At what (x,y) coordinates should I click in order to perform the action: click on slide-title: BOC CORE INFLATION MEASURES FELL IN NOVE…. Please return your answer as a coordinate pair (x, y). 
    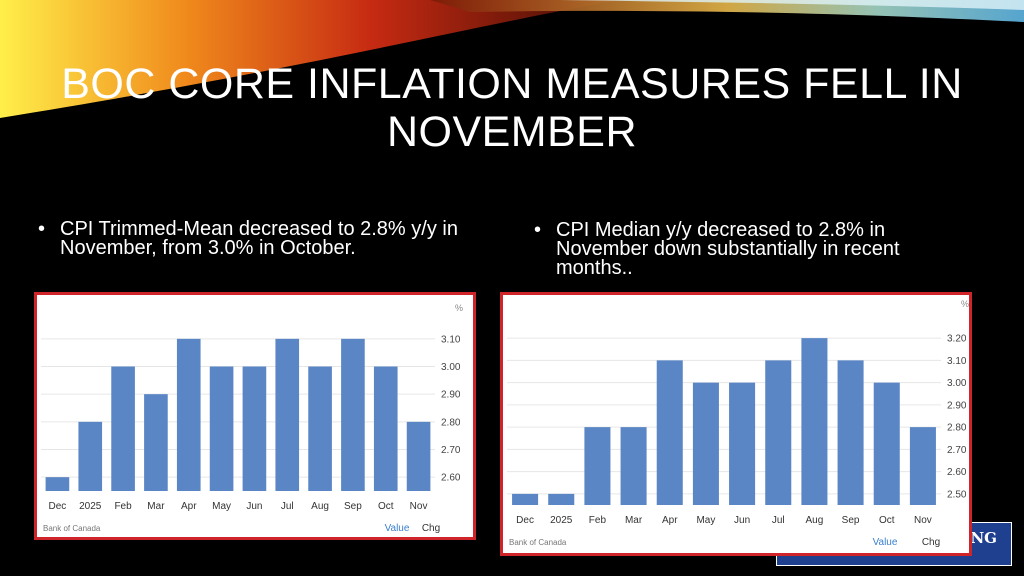
    Looking at the image, I should click on (512, 108).